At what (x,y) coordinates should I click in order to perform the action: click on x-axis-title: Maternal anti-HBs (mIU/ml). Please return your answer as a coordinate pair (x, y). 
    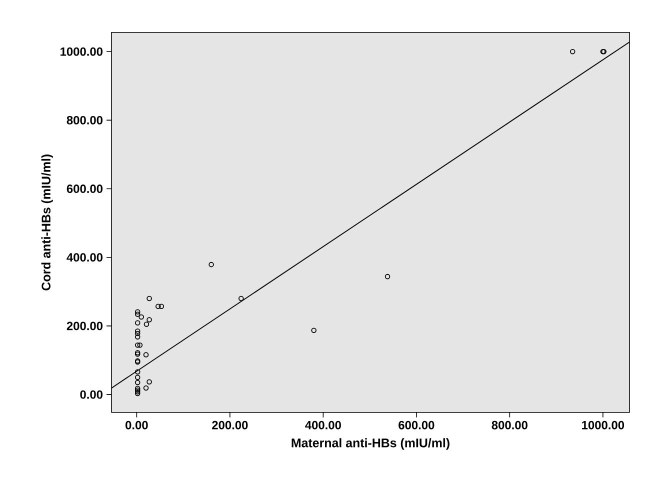
    Looking at the image, I should click on (371, 444).